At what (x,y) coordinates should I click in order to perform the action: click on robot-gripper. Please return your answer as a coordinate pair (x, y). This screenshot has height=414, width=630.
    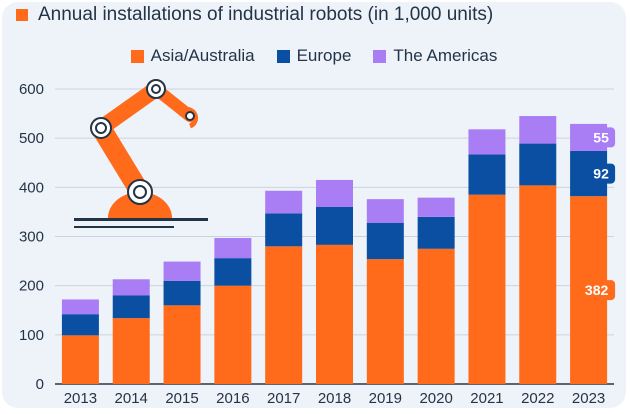
    Looking at the image, I should click on (191, 117).